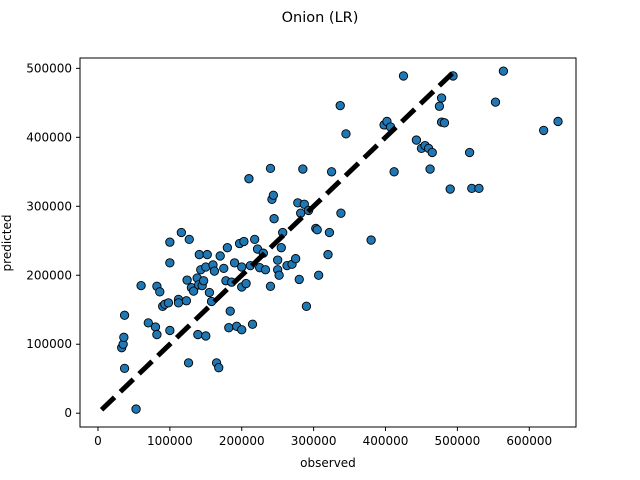 The width and height of the screenshot is (640, 480). I want to click on x-axis-label: observed, so click(328, 463).